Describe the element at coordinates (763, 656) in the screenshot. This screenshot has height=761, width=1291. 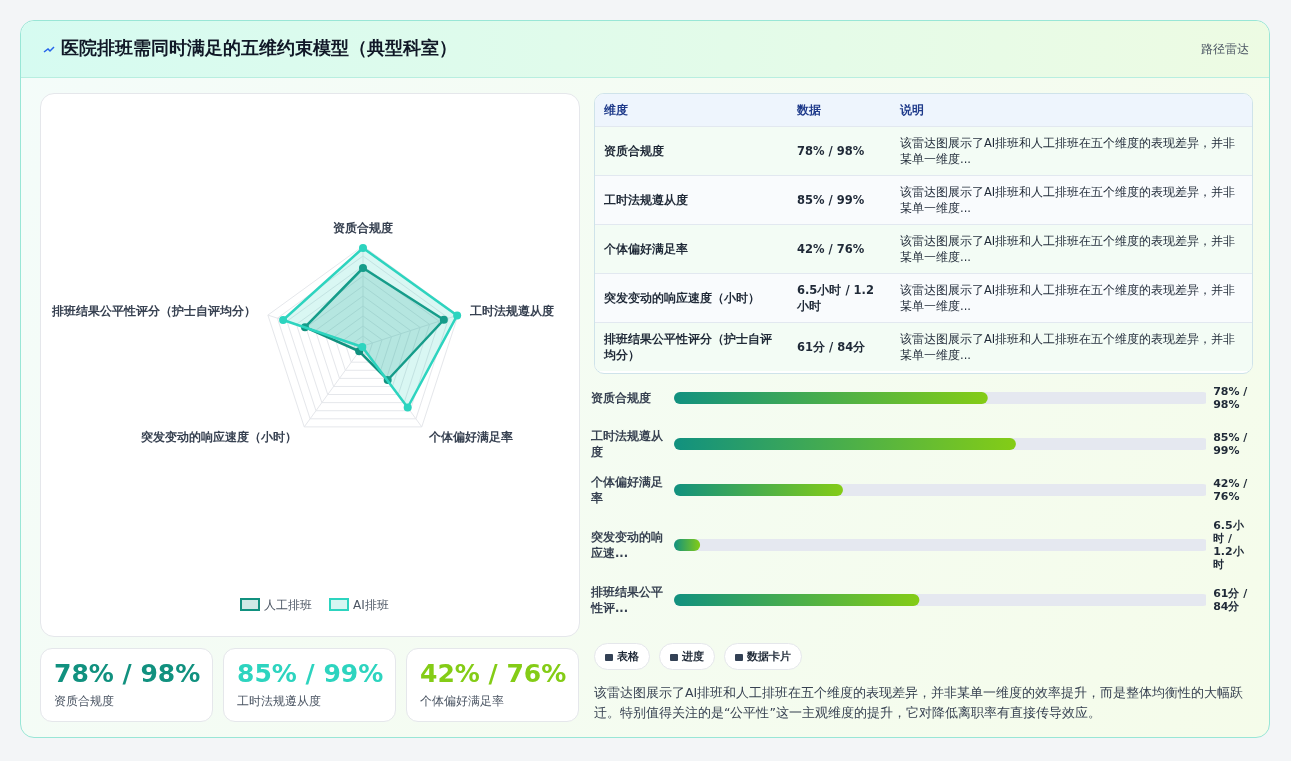
I see `text: 数据卡片` at that location.